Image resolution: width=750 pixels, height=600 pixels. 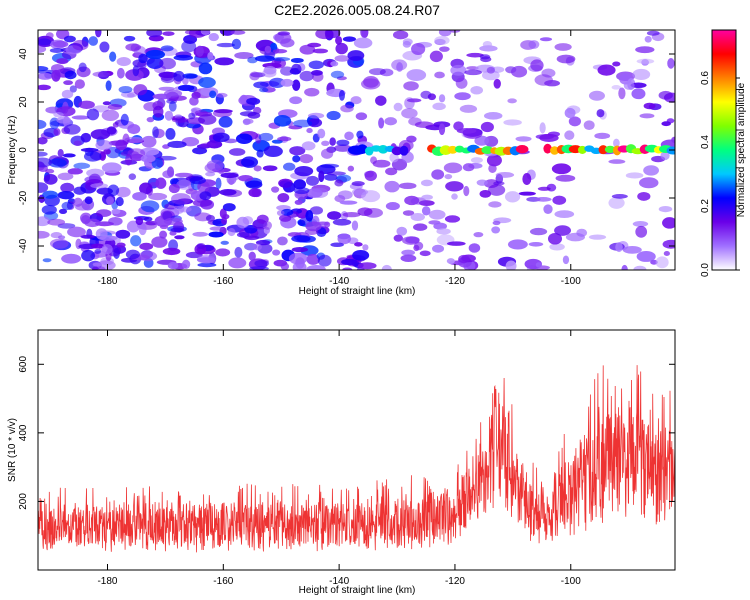 I want to click on spectrogram-x-tick-label: -100, so click(x=571, y=281).